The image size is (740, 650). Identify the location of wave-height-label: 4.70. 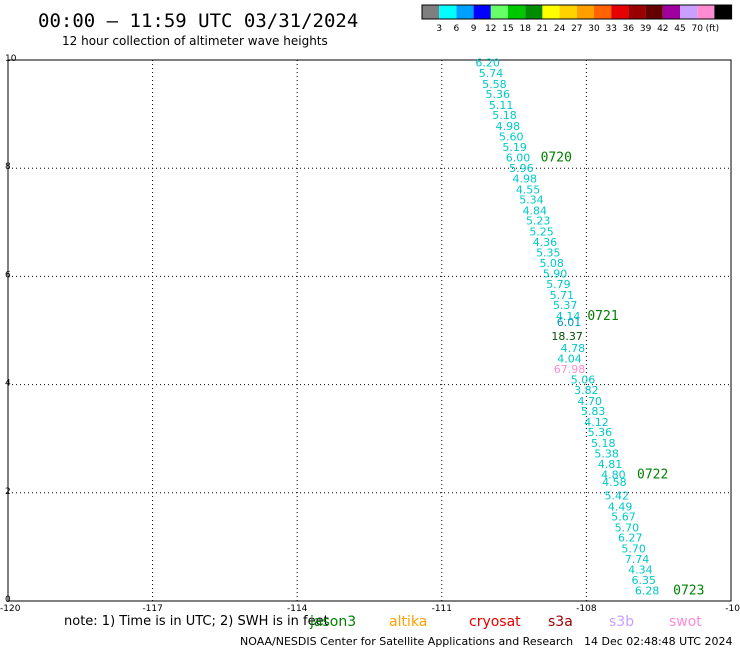
(590, 401).